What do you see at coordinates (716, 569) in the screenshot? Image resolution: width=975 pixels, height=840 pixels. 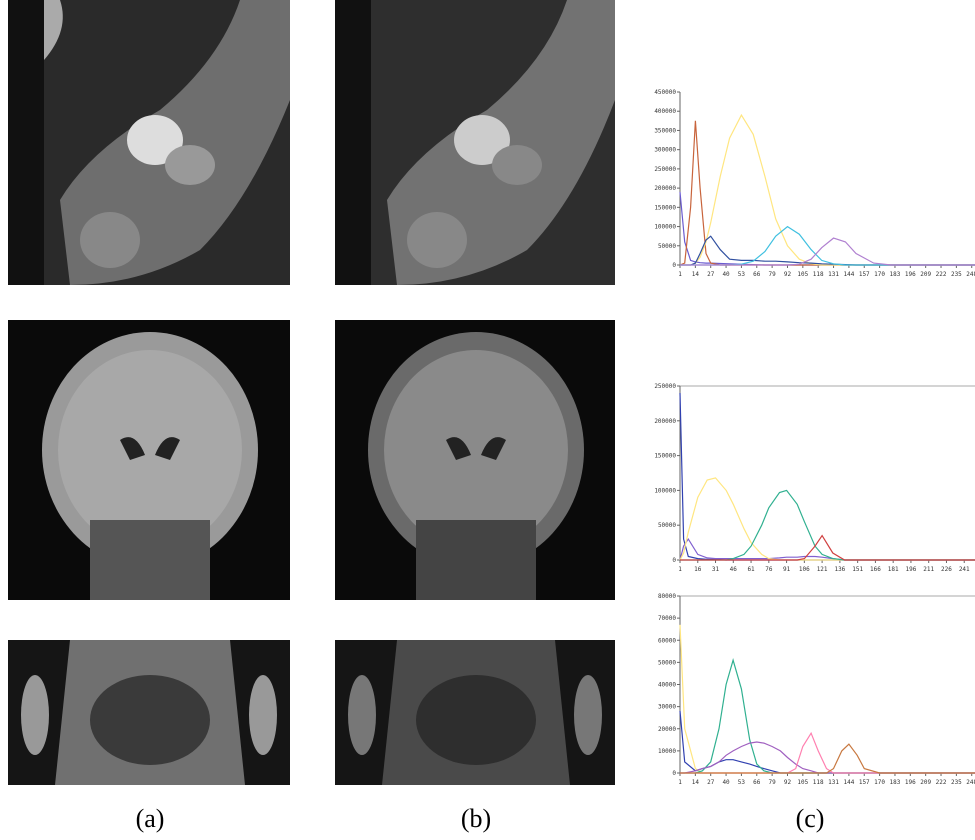 I see `x-tick-label: 31` at bounding box center [716, 569].